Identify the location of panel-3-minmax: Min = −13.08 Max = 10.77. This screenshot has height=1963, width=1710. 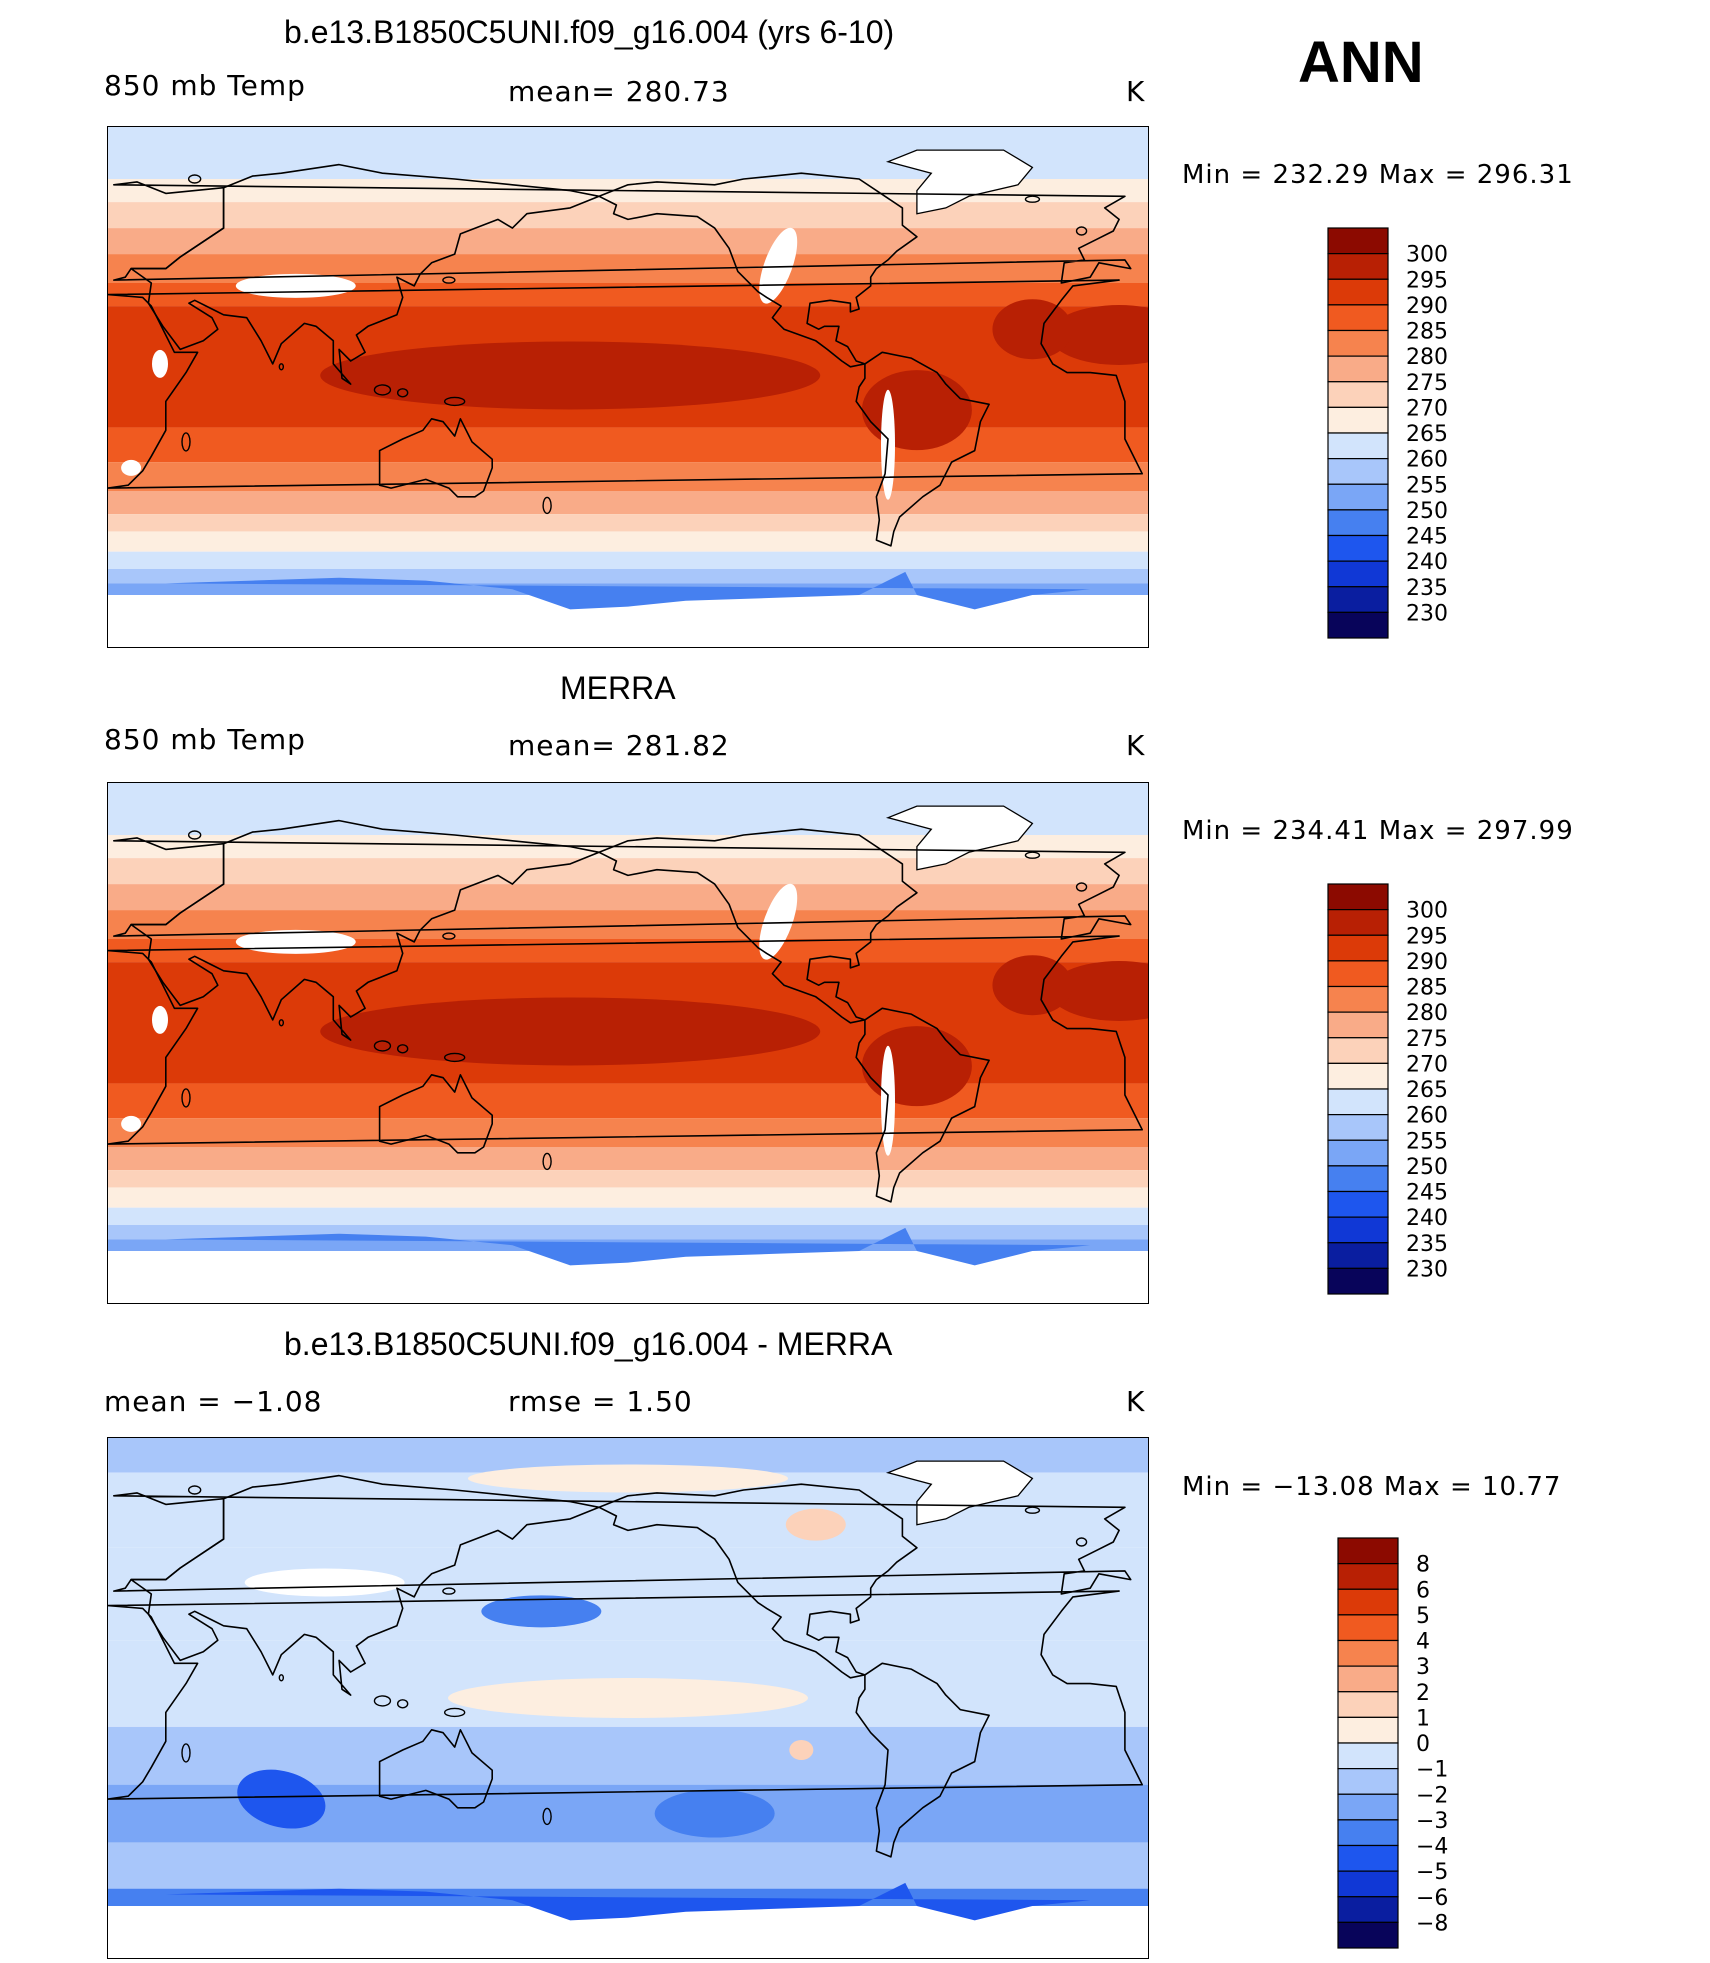
(1372, 1487).